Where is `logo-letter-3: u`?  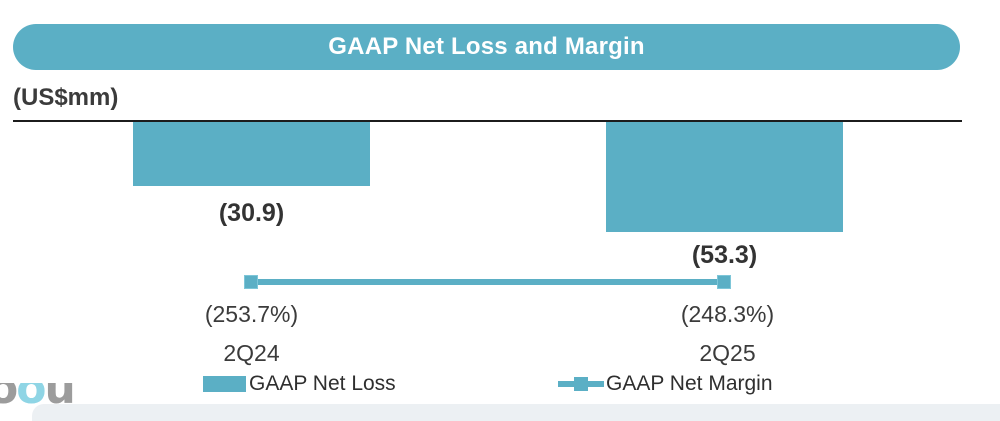 logo-letter-3: u is located at coordinates (59, 393).